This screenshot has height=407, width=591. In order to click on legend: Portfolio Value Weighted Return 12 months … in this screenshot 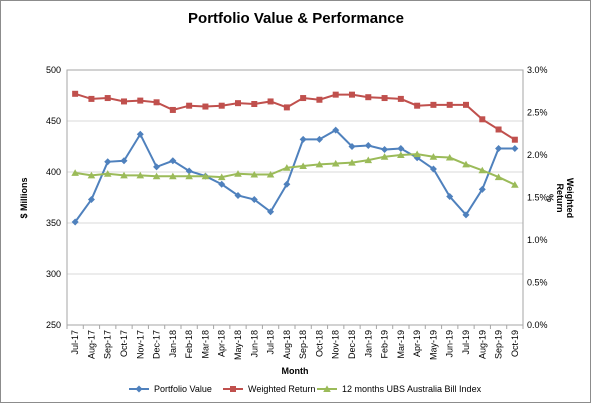, I will do `click(305, 389)`.